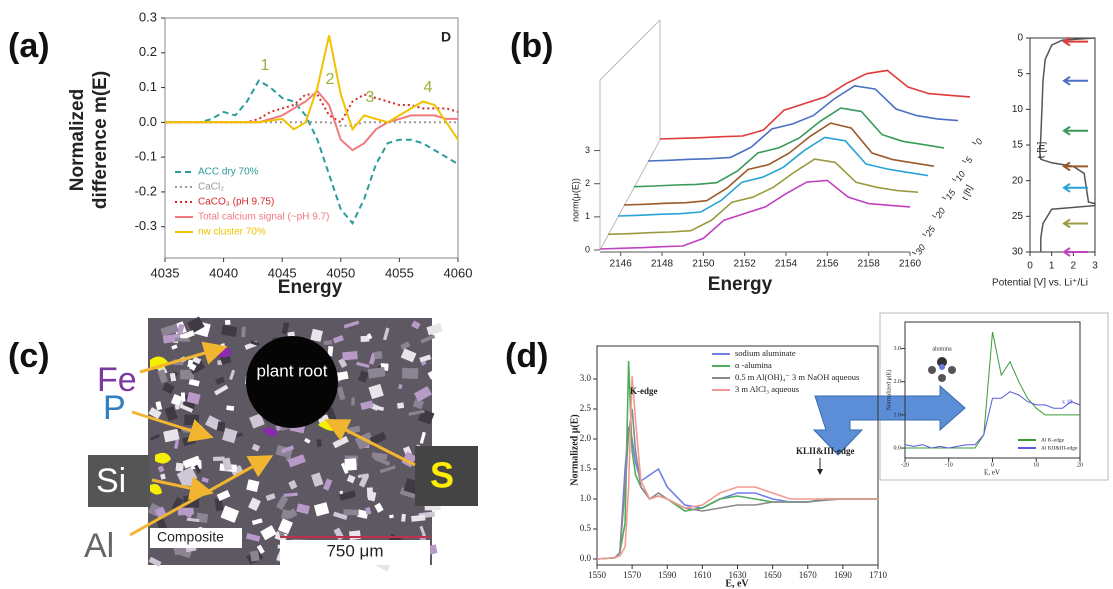 This screenshot has width=1113, height=589. What do you see at coordinates (1018, 180) in the screenshot?
I see `y-tick-label: 20` at bounding box center [1018, 180].